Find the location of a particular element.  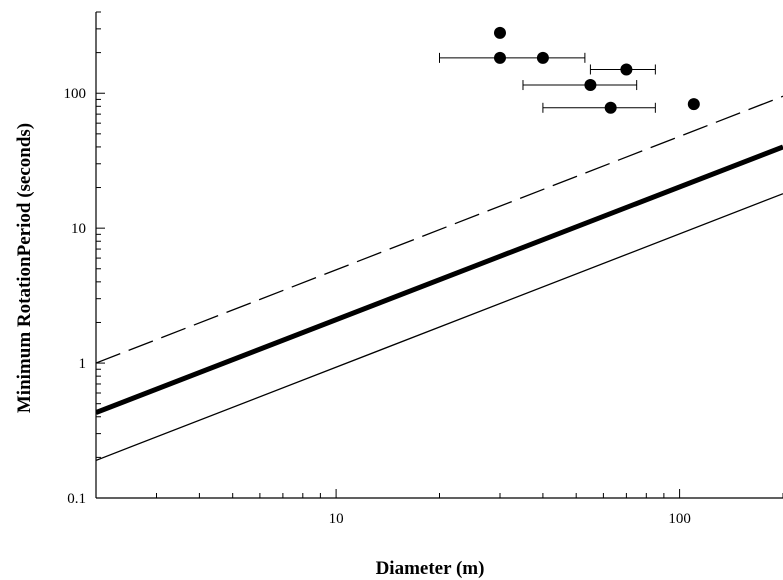

x-axis-ticks: 10 100 is located at coordinates (439, 508).